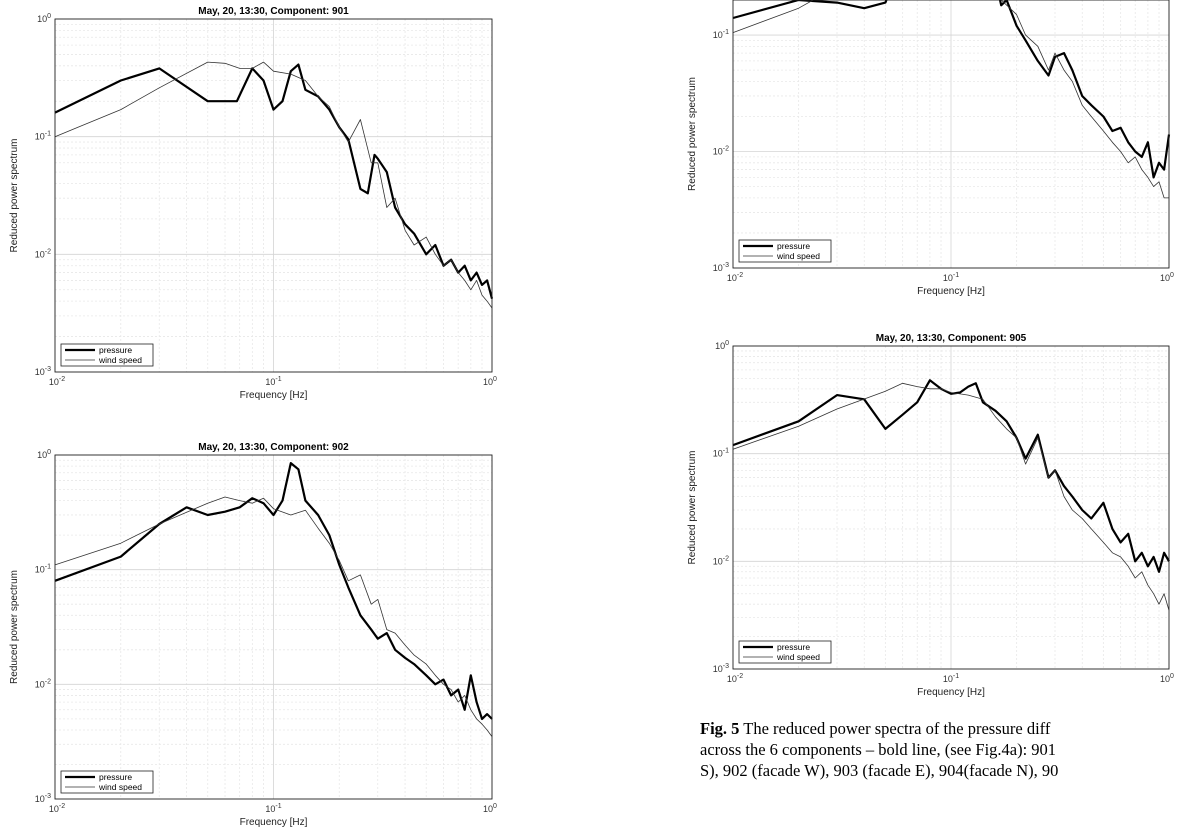 Image resolution: width=1178 pixels, height=838 pixels. Describe the element at coordinates (951, 338) in the screenshot. I see `chart-title: May, 20, 13:30, Component: 905` at that location.